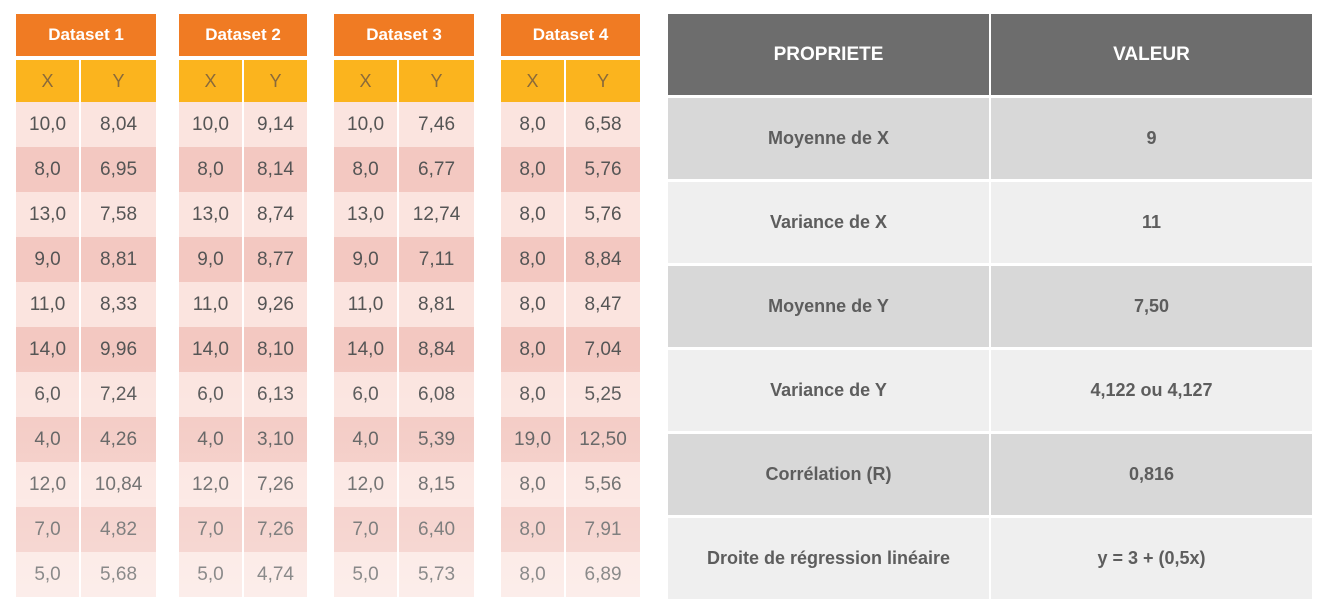 Image resolution: width=1319 pixels, height=599 pixels. Describe the element at coordinates (275, 169) in the screenshot. I see `y-value: 8,14` at that location.